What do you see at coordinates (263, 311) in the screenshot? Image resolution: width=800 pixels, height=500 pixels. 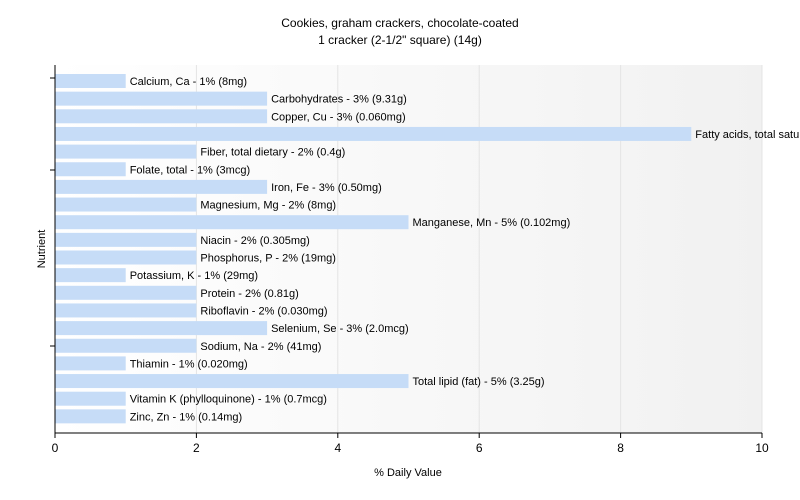 I see `bar-label: Riboflavin - 2% (0.030mg)` at bounding box center [263, 311].